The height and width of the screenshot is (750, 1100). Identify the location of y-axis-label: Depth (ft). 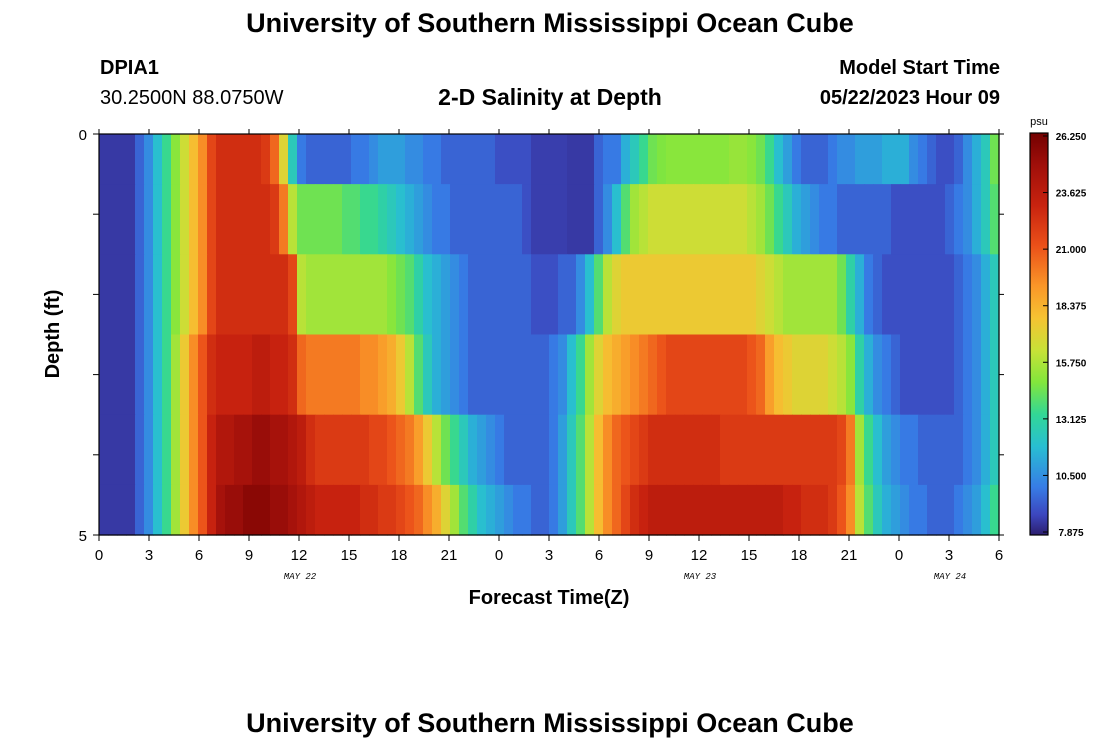
(53, 334).